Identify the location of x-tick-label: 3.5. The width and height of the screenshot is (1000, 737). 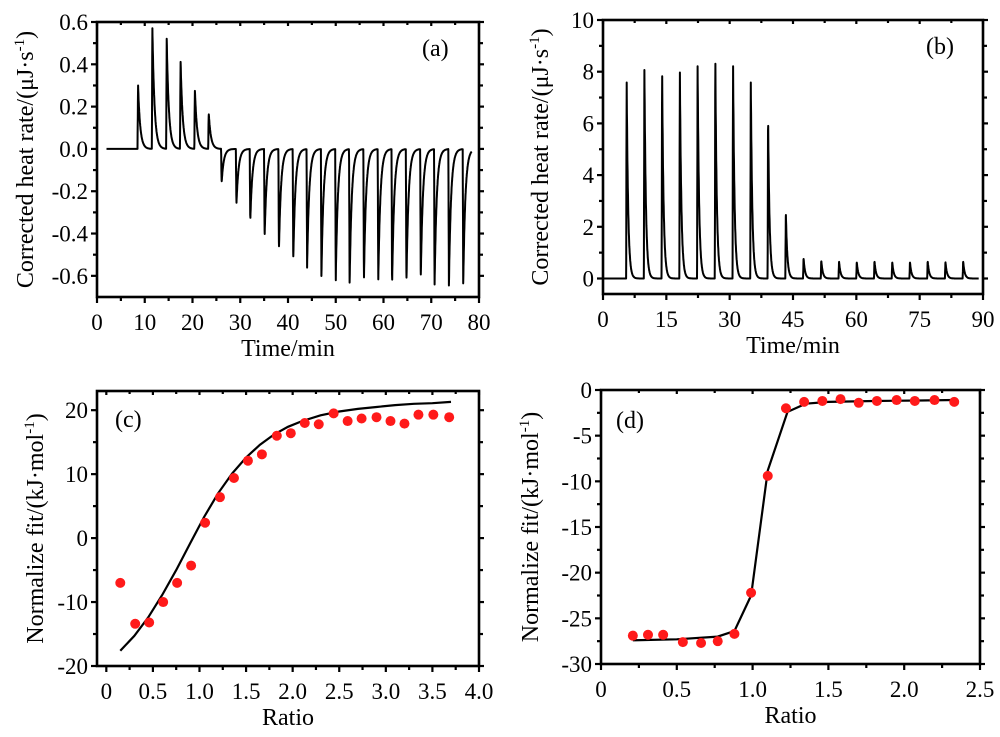
(432, 691).